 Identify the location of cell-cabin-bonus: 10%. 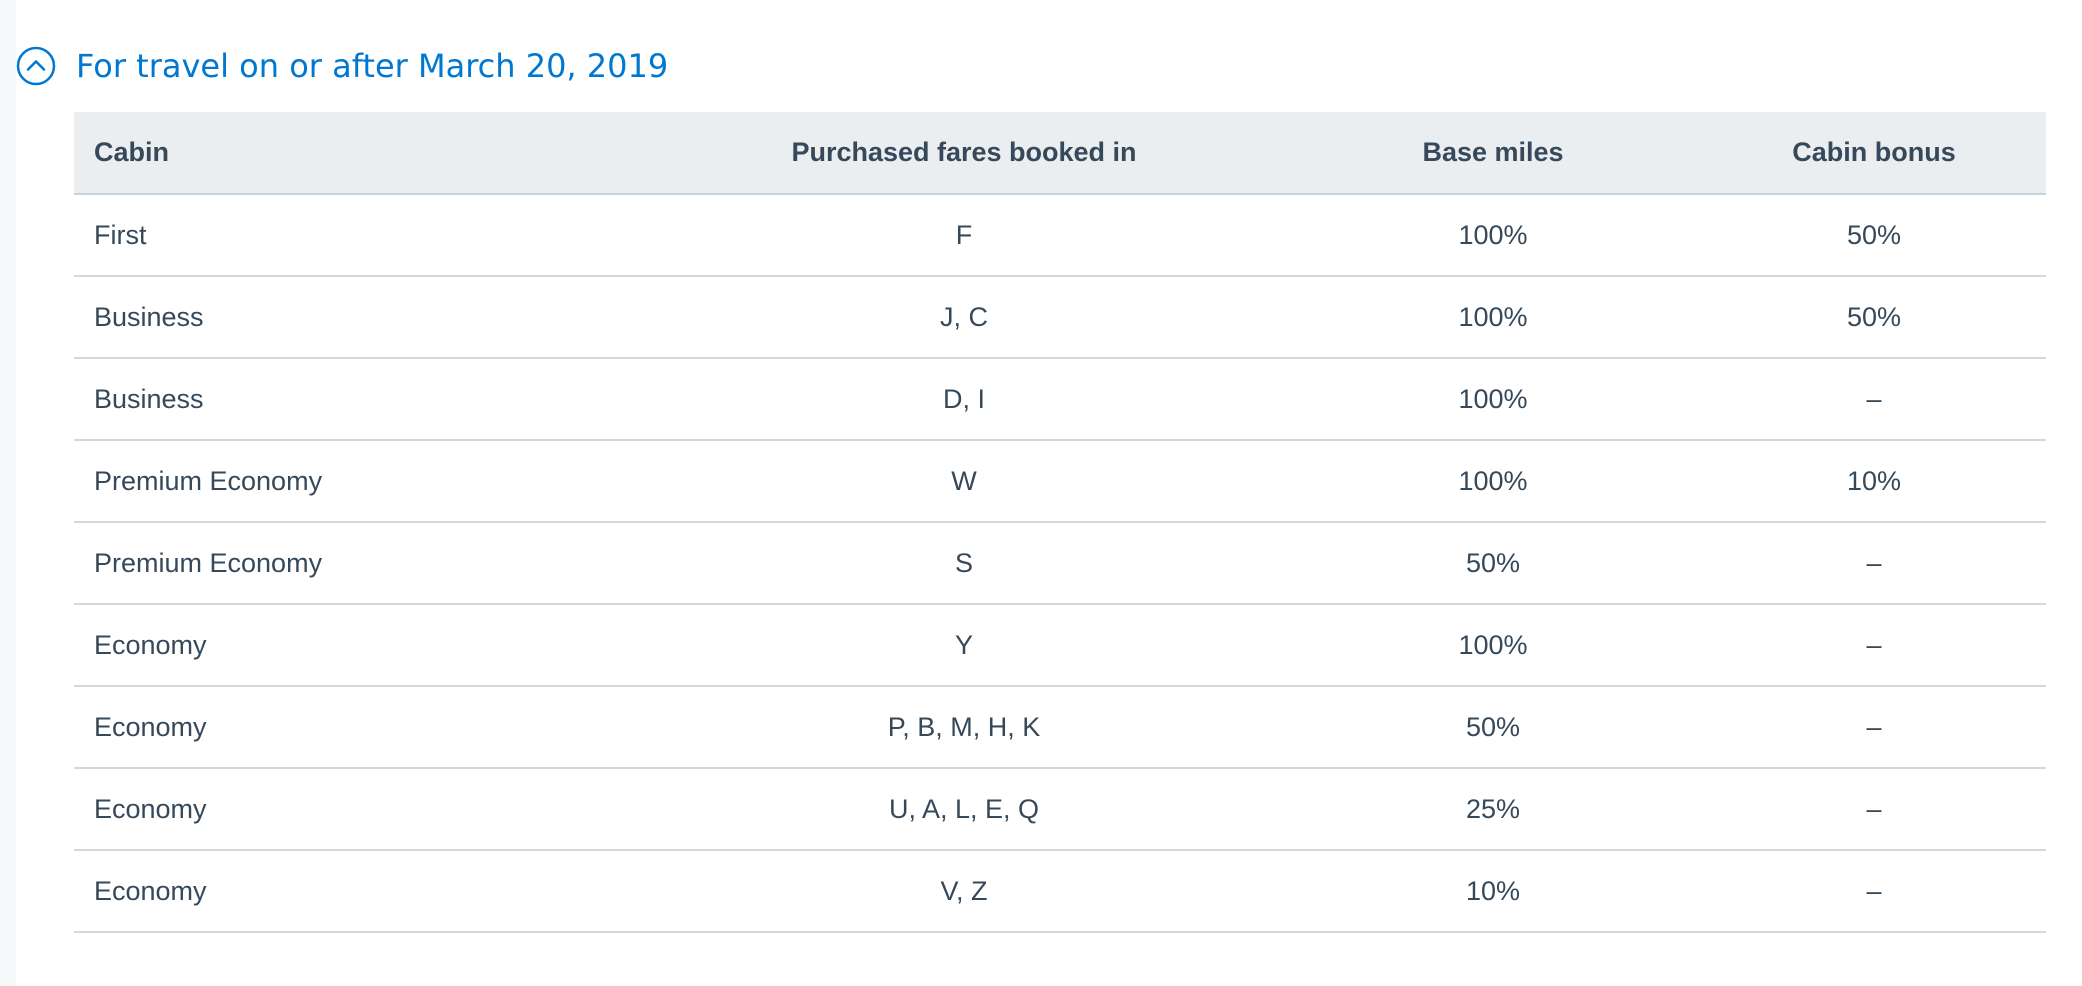
(1874, 480).